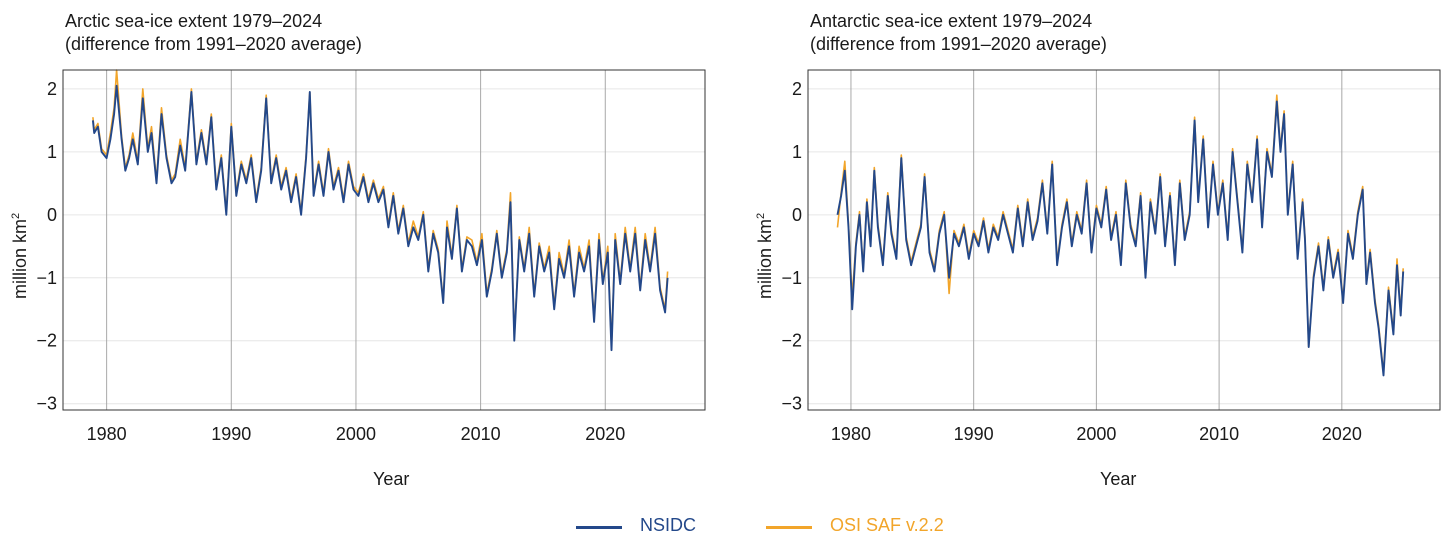 Image resolution: width=1443 pixels, height=535 pixels. I want to click on legend-swatch-nsidc, so click(599, 527).